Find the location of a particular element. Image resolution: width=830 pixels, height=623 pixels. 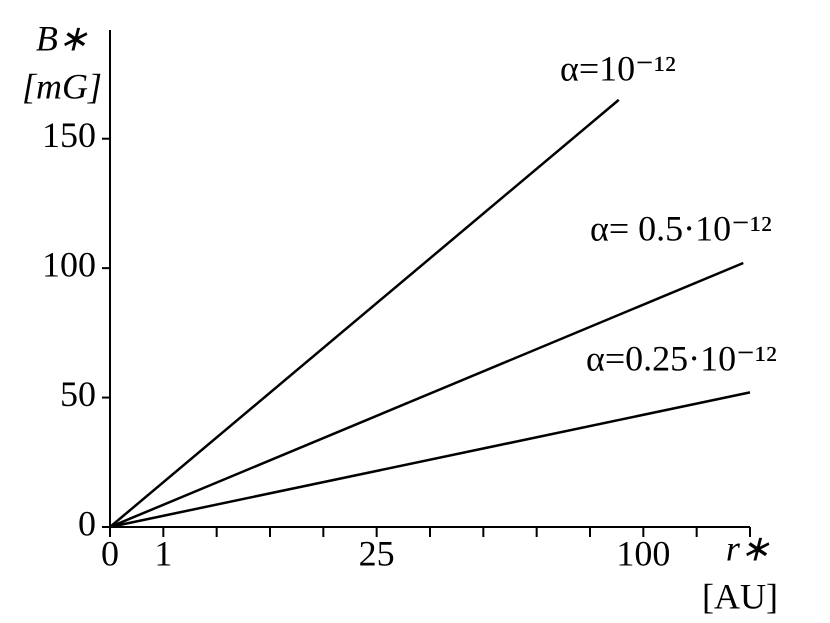

x-axis-label: r∗ is located at coordinates (748, 548).